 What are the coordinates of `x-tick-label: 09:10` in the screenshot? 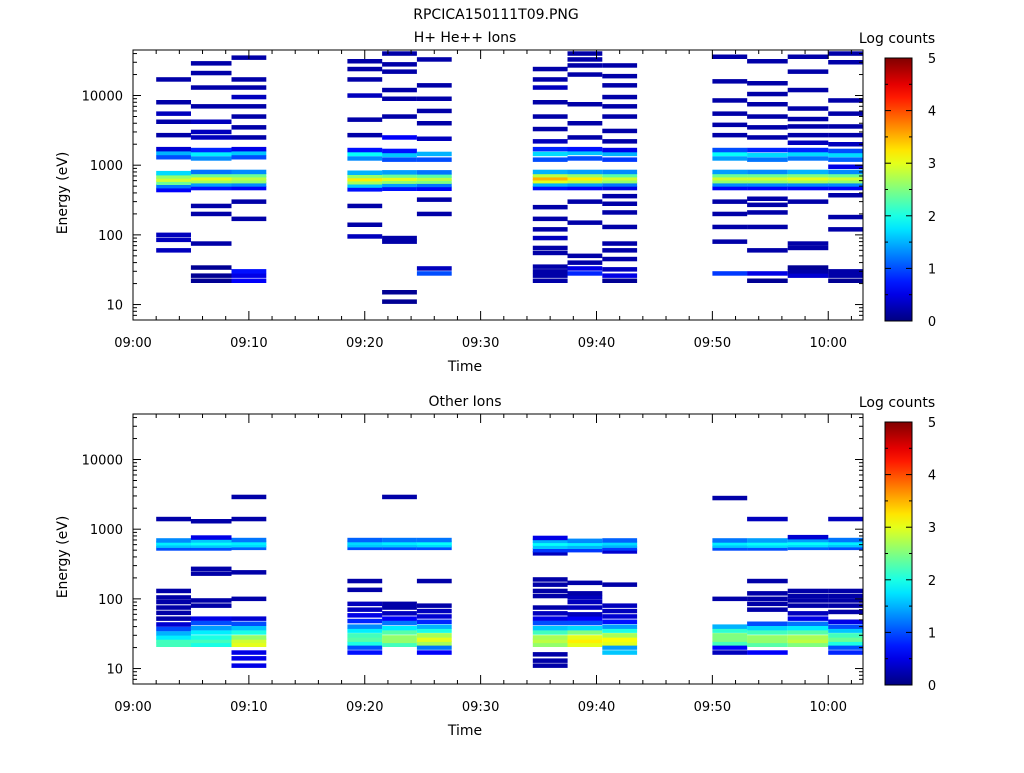 It's located at (248, 707).